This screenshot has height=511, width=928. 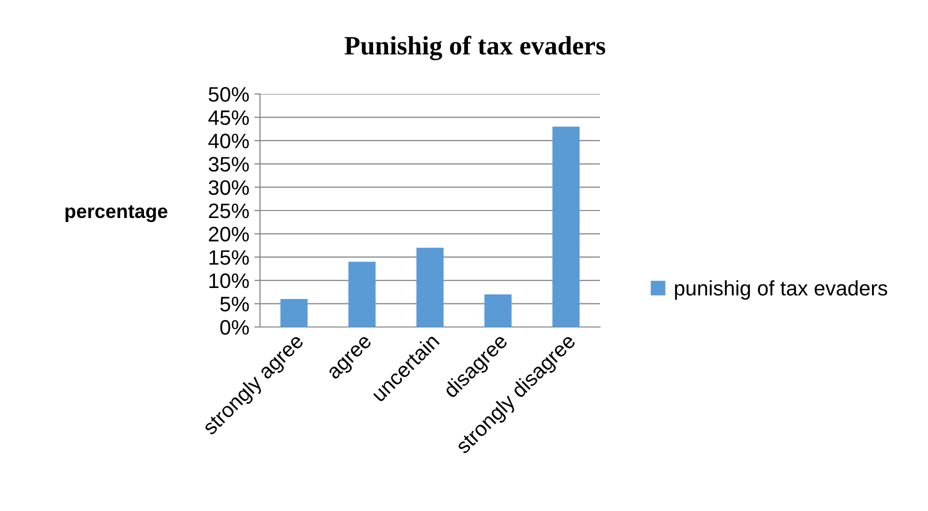 What do you see at coordinates (228, 164) in the screenshot?
I see `y-tick-label: 35%` at bounding box center [228, 164].